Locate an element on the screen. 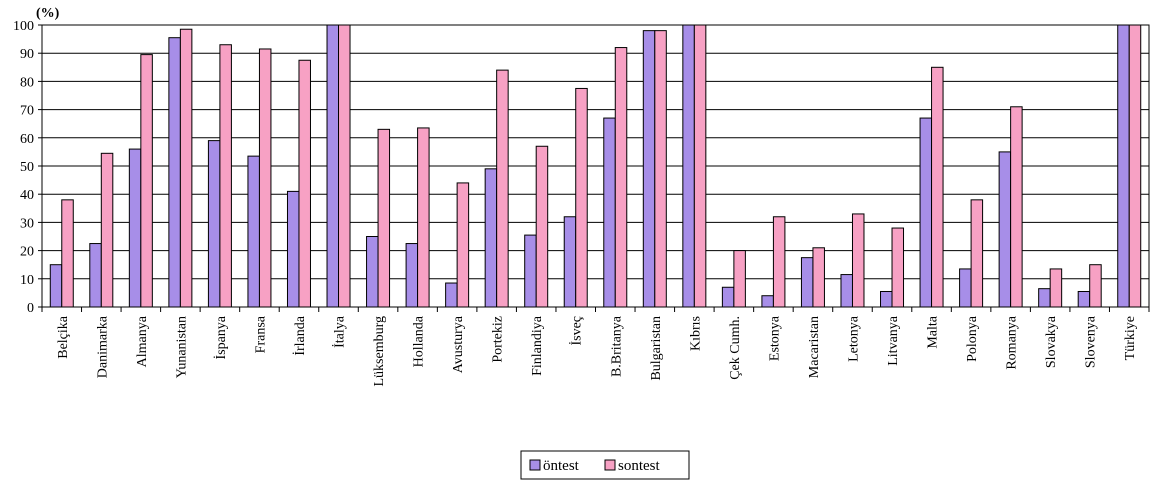 Image resolution: width=1153 pixels, height=485 pixels. category-label: Almanya is located at coordinates (142, 341).